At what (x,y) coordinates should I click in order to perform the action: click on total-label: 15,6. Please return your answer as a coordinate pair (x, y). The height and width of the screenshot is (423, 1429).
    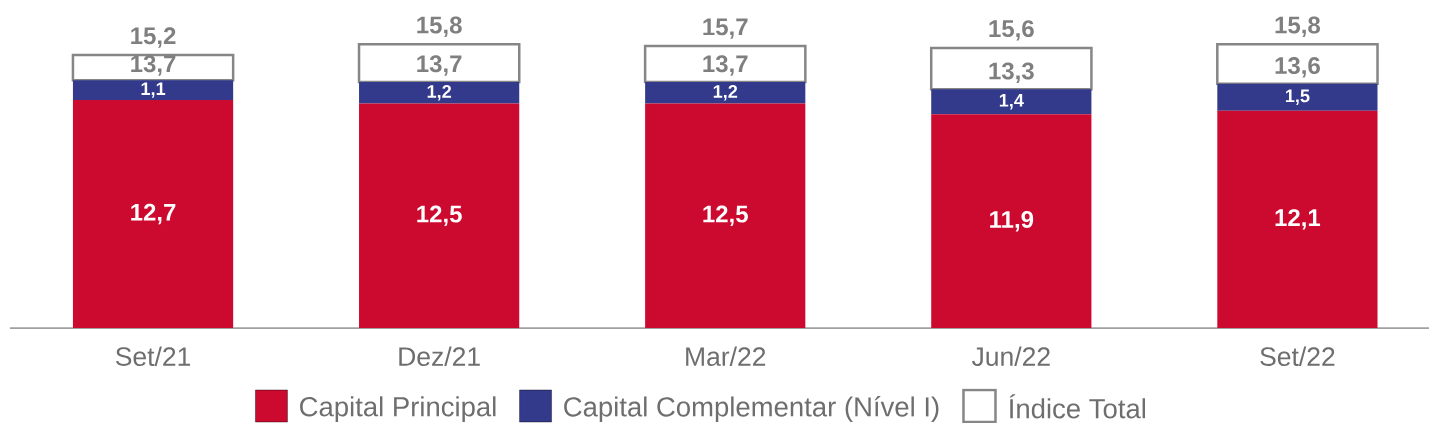
    Looking at the image, I should click on (1011, 30).